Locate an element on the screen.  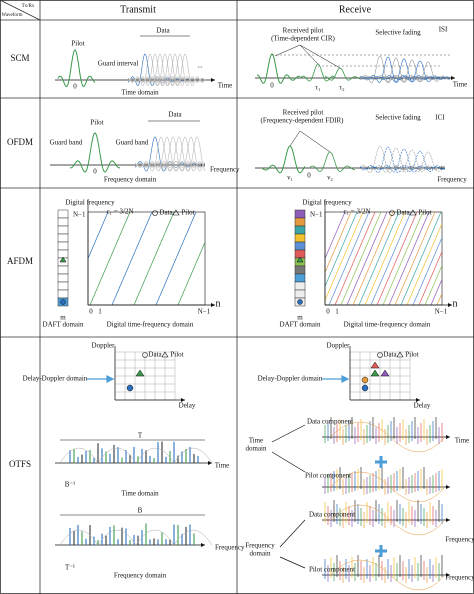
row-name: SCM is located at coordinates (19, 58).